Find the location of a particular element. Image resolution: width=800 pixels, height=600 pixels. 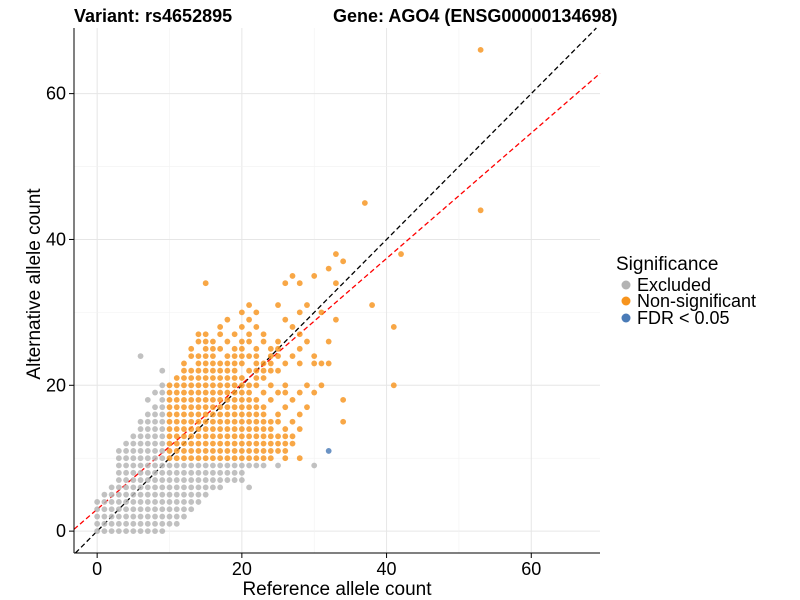

x-tick-label: 0 is located at coordinates (97, 569).